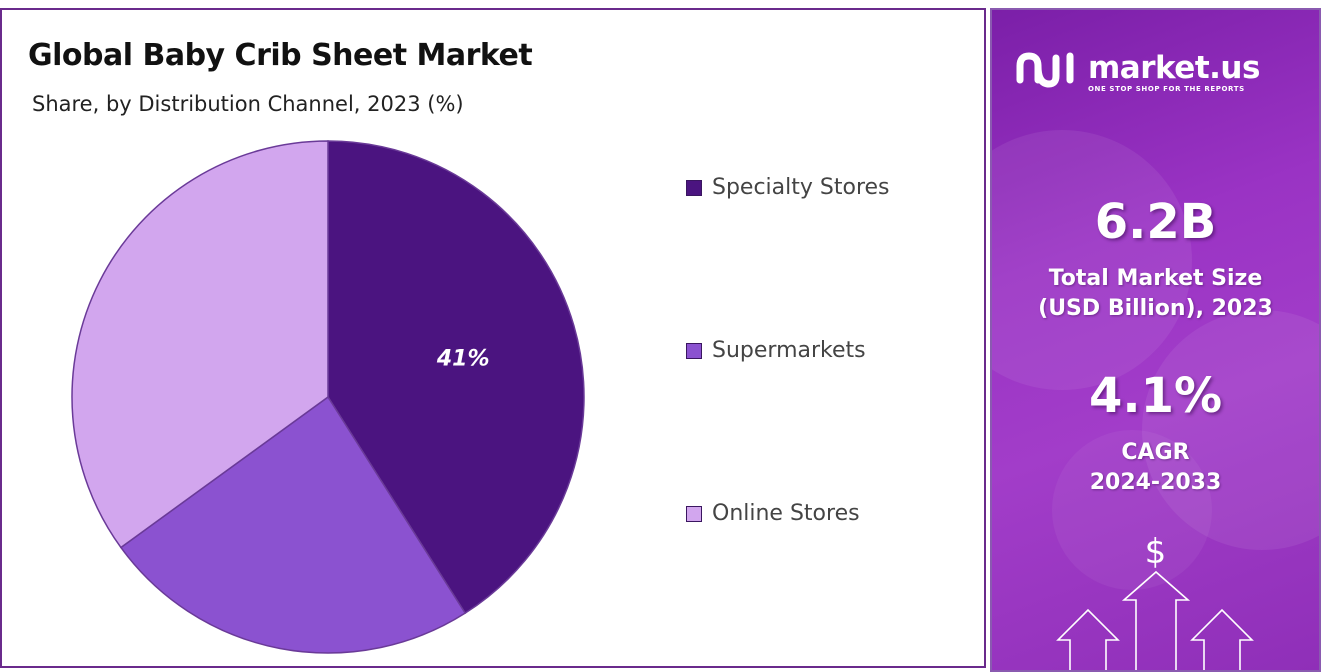 The width and height of the screenshot is (1321, 672). Describe the element at coordinates (1155, 308) in the screenshot. I see `market-size-label-line2: (USD Billion), 2023` at that location.